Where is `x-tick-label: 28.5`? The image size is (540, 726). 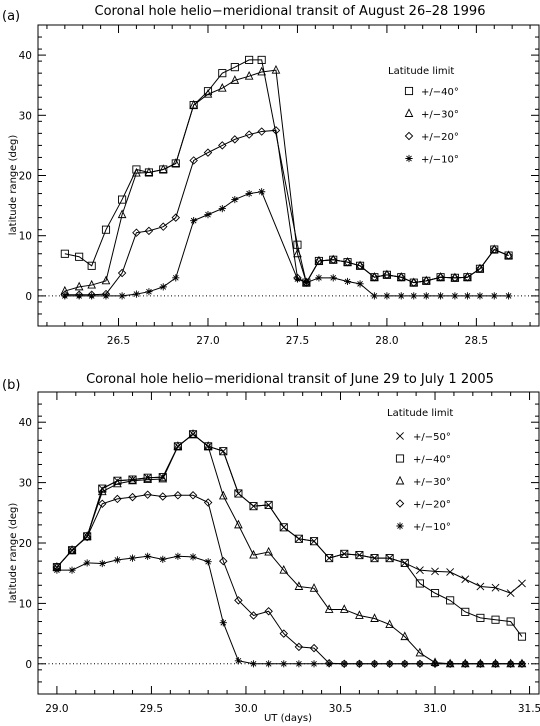
x-tick-label: 28.5 is located at coordinates (476, 341).